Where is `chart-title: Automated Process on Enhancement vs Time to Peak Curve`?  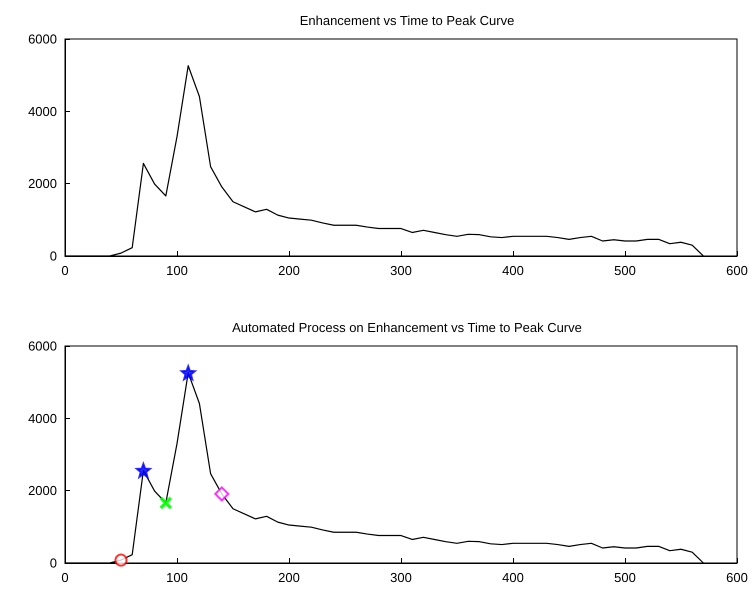
chart-title: Automated Process on Enhancement vs Time to Peak Curve is located at coordinates (407, 327).